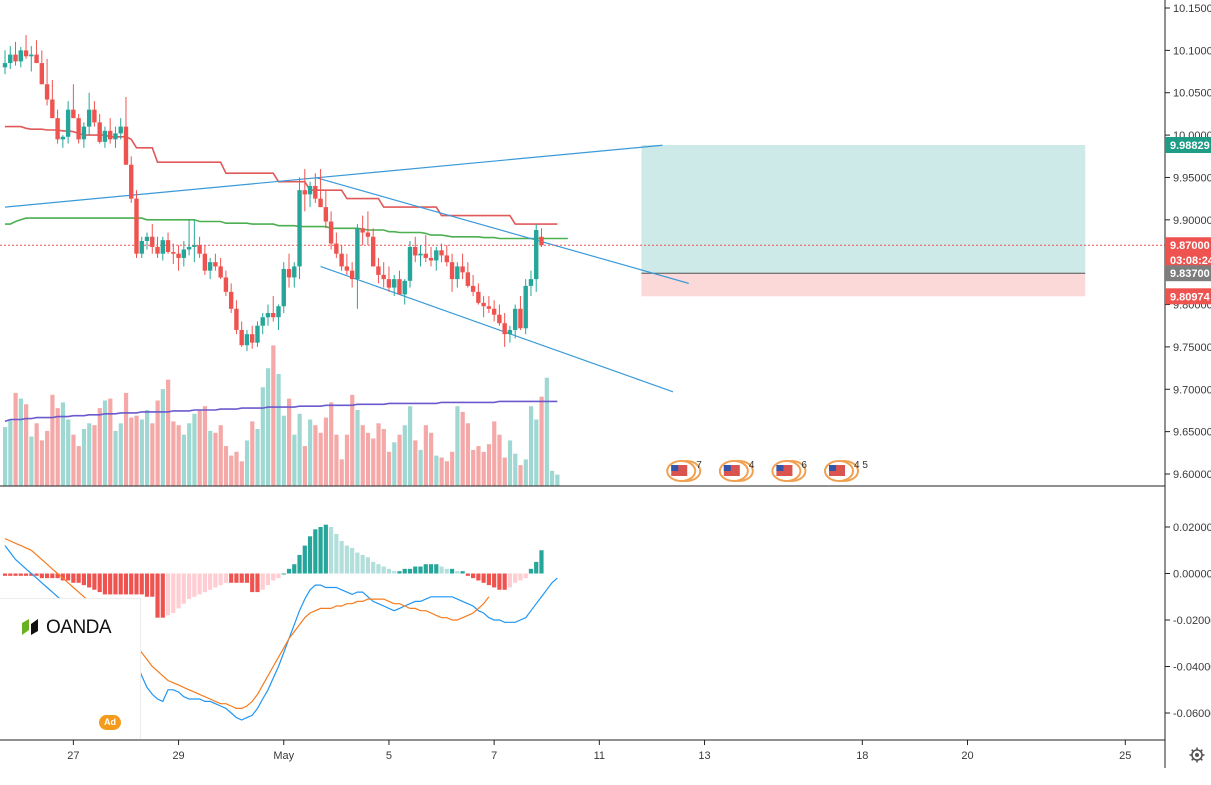 This screenshot has height=785, width=1211. I want to click on trendline, so click(333, 176).